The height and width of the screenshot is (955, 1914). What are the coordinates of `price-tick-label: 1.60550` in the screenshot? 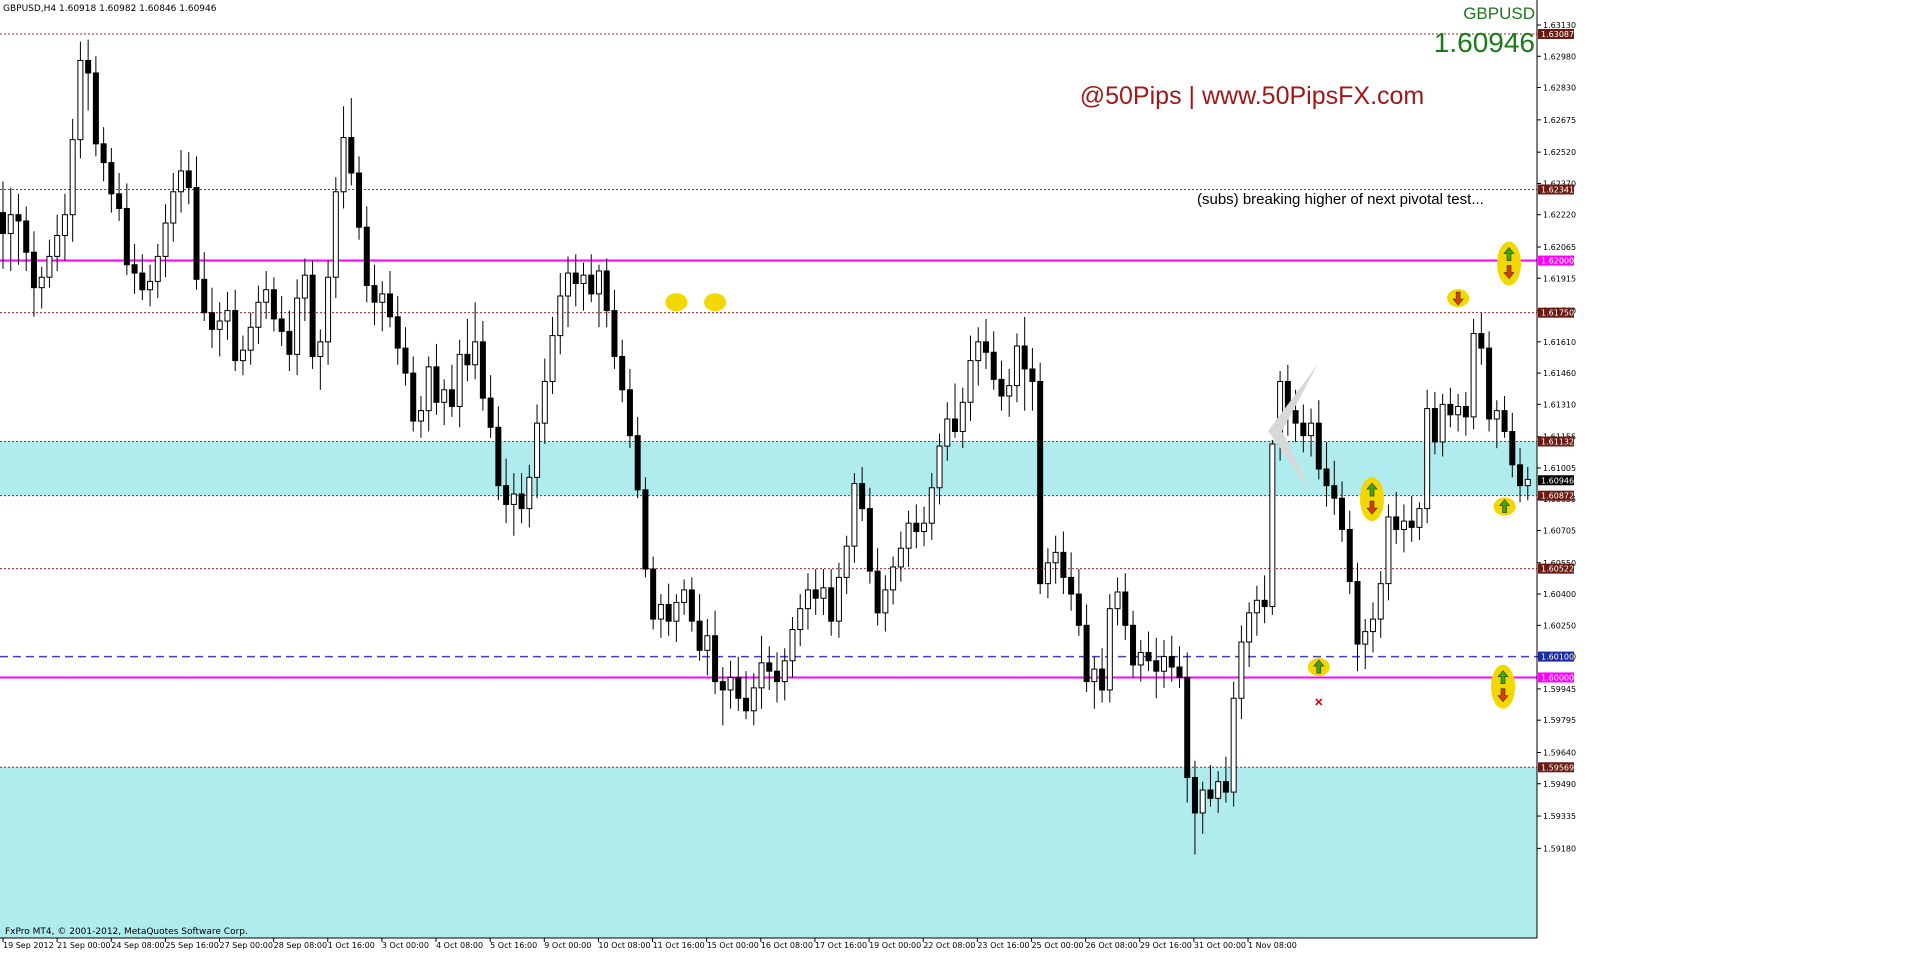 It's located at (1559, 563).